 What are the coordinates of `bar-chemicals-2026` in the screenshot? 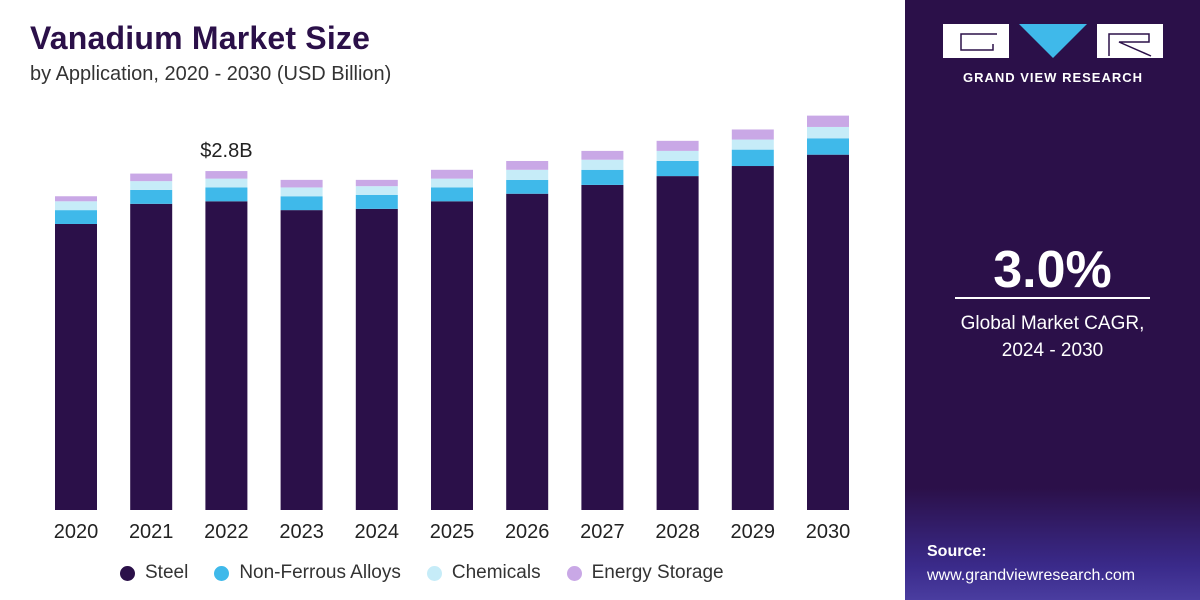 It's located at (527, 174).